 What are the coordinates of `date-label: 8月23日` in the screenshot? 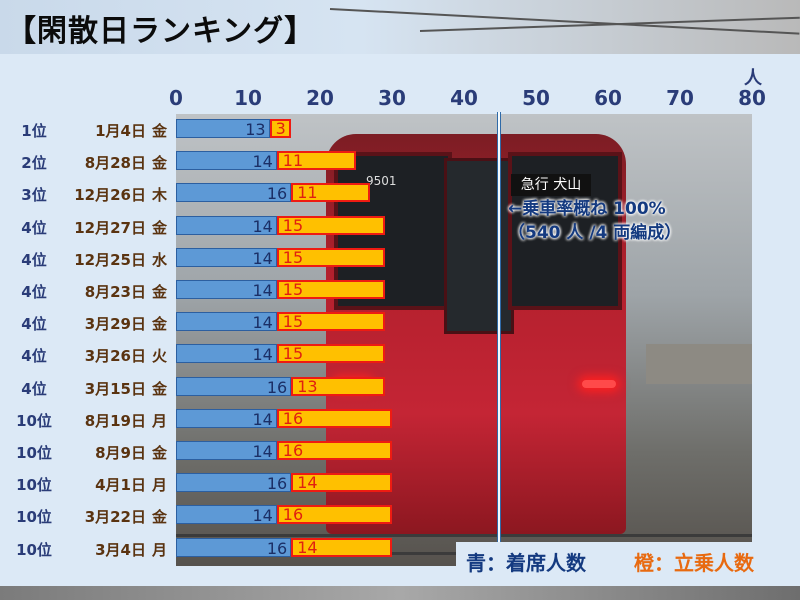 It's located at (115, 292).